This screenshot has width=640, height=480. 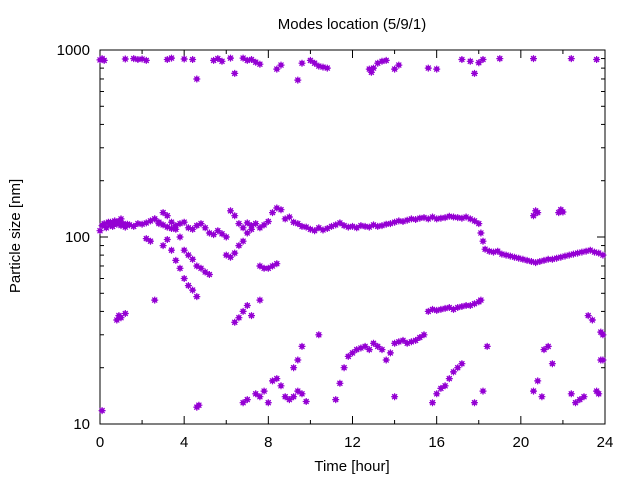 What do you see at coordinates (436, 442) in the screenshot?
I see `x-tick-label: 16` at bounding box center [436, 442].